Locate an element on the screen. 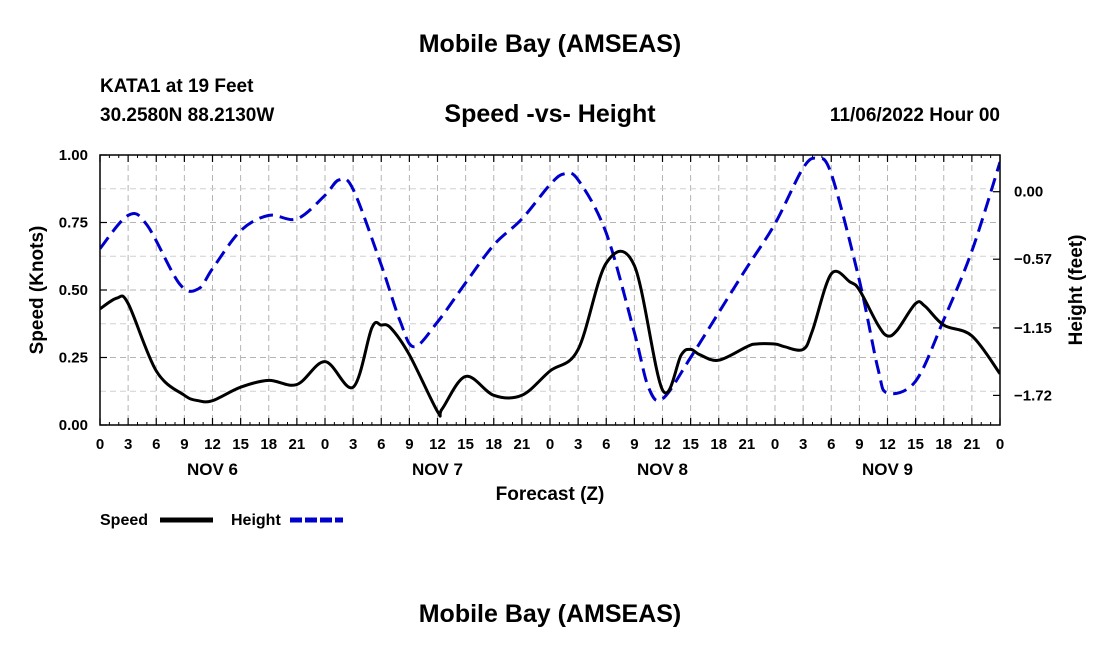 The width and height of the screenshot is (1100, 650). page-title: Mobile Bay (AMSEAS) is located at coordinates (550, 44).